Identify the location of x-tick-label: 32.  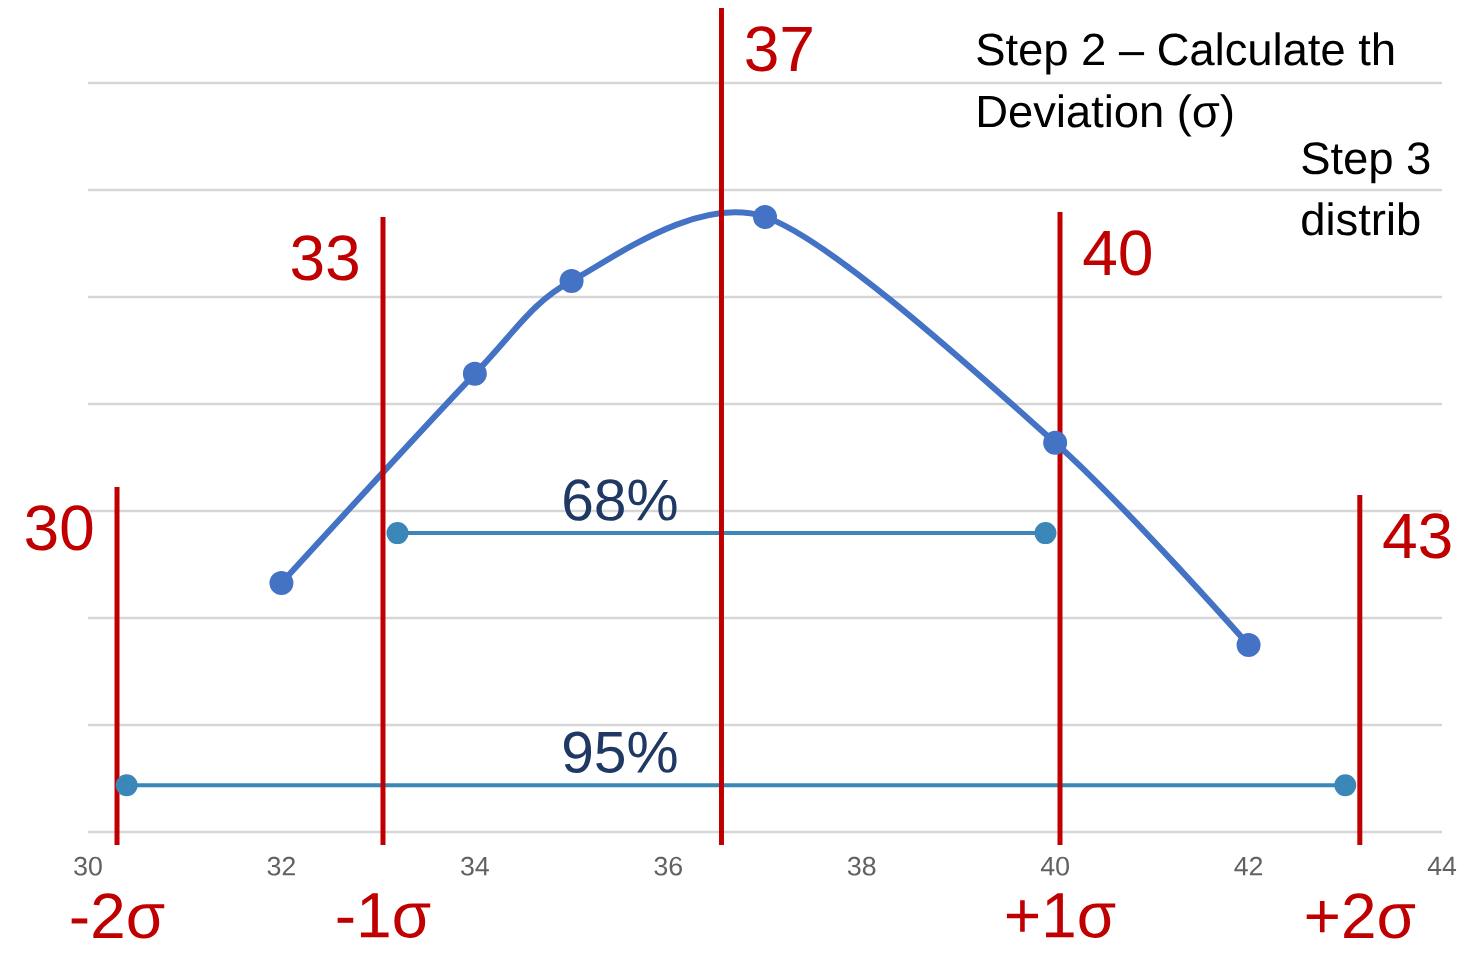
(281, 866).